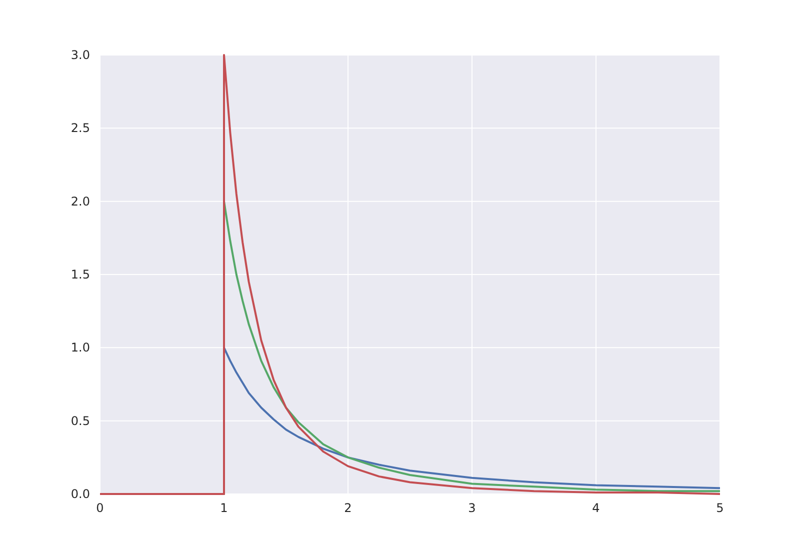 The image size is (800, 550). I want to click on x-tick-label: 1, so click(224, 508).